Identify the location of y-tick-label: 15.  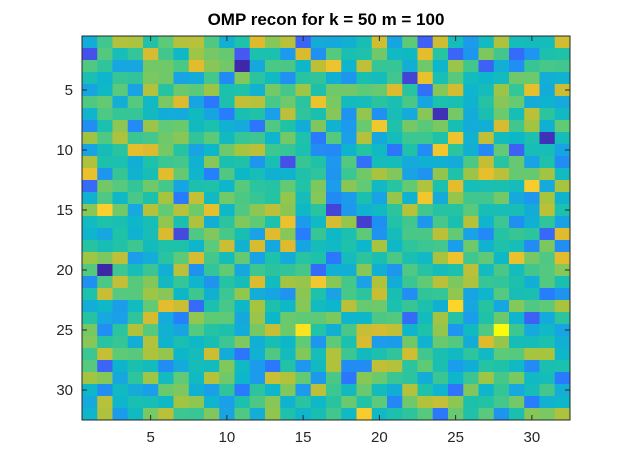
(64, 210).